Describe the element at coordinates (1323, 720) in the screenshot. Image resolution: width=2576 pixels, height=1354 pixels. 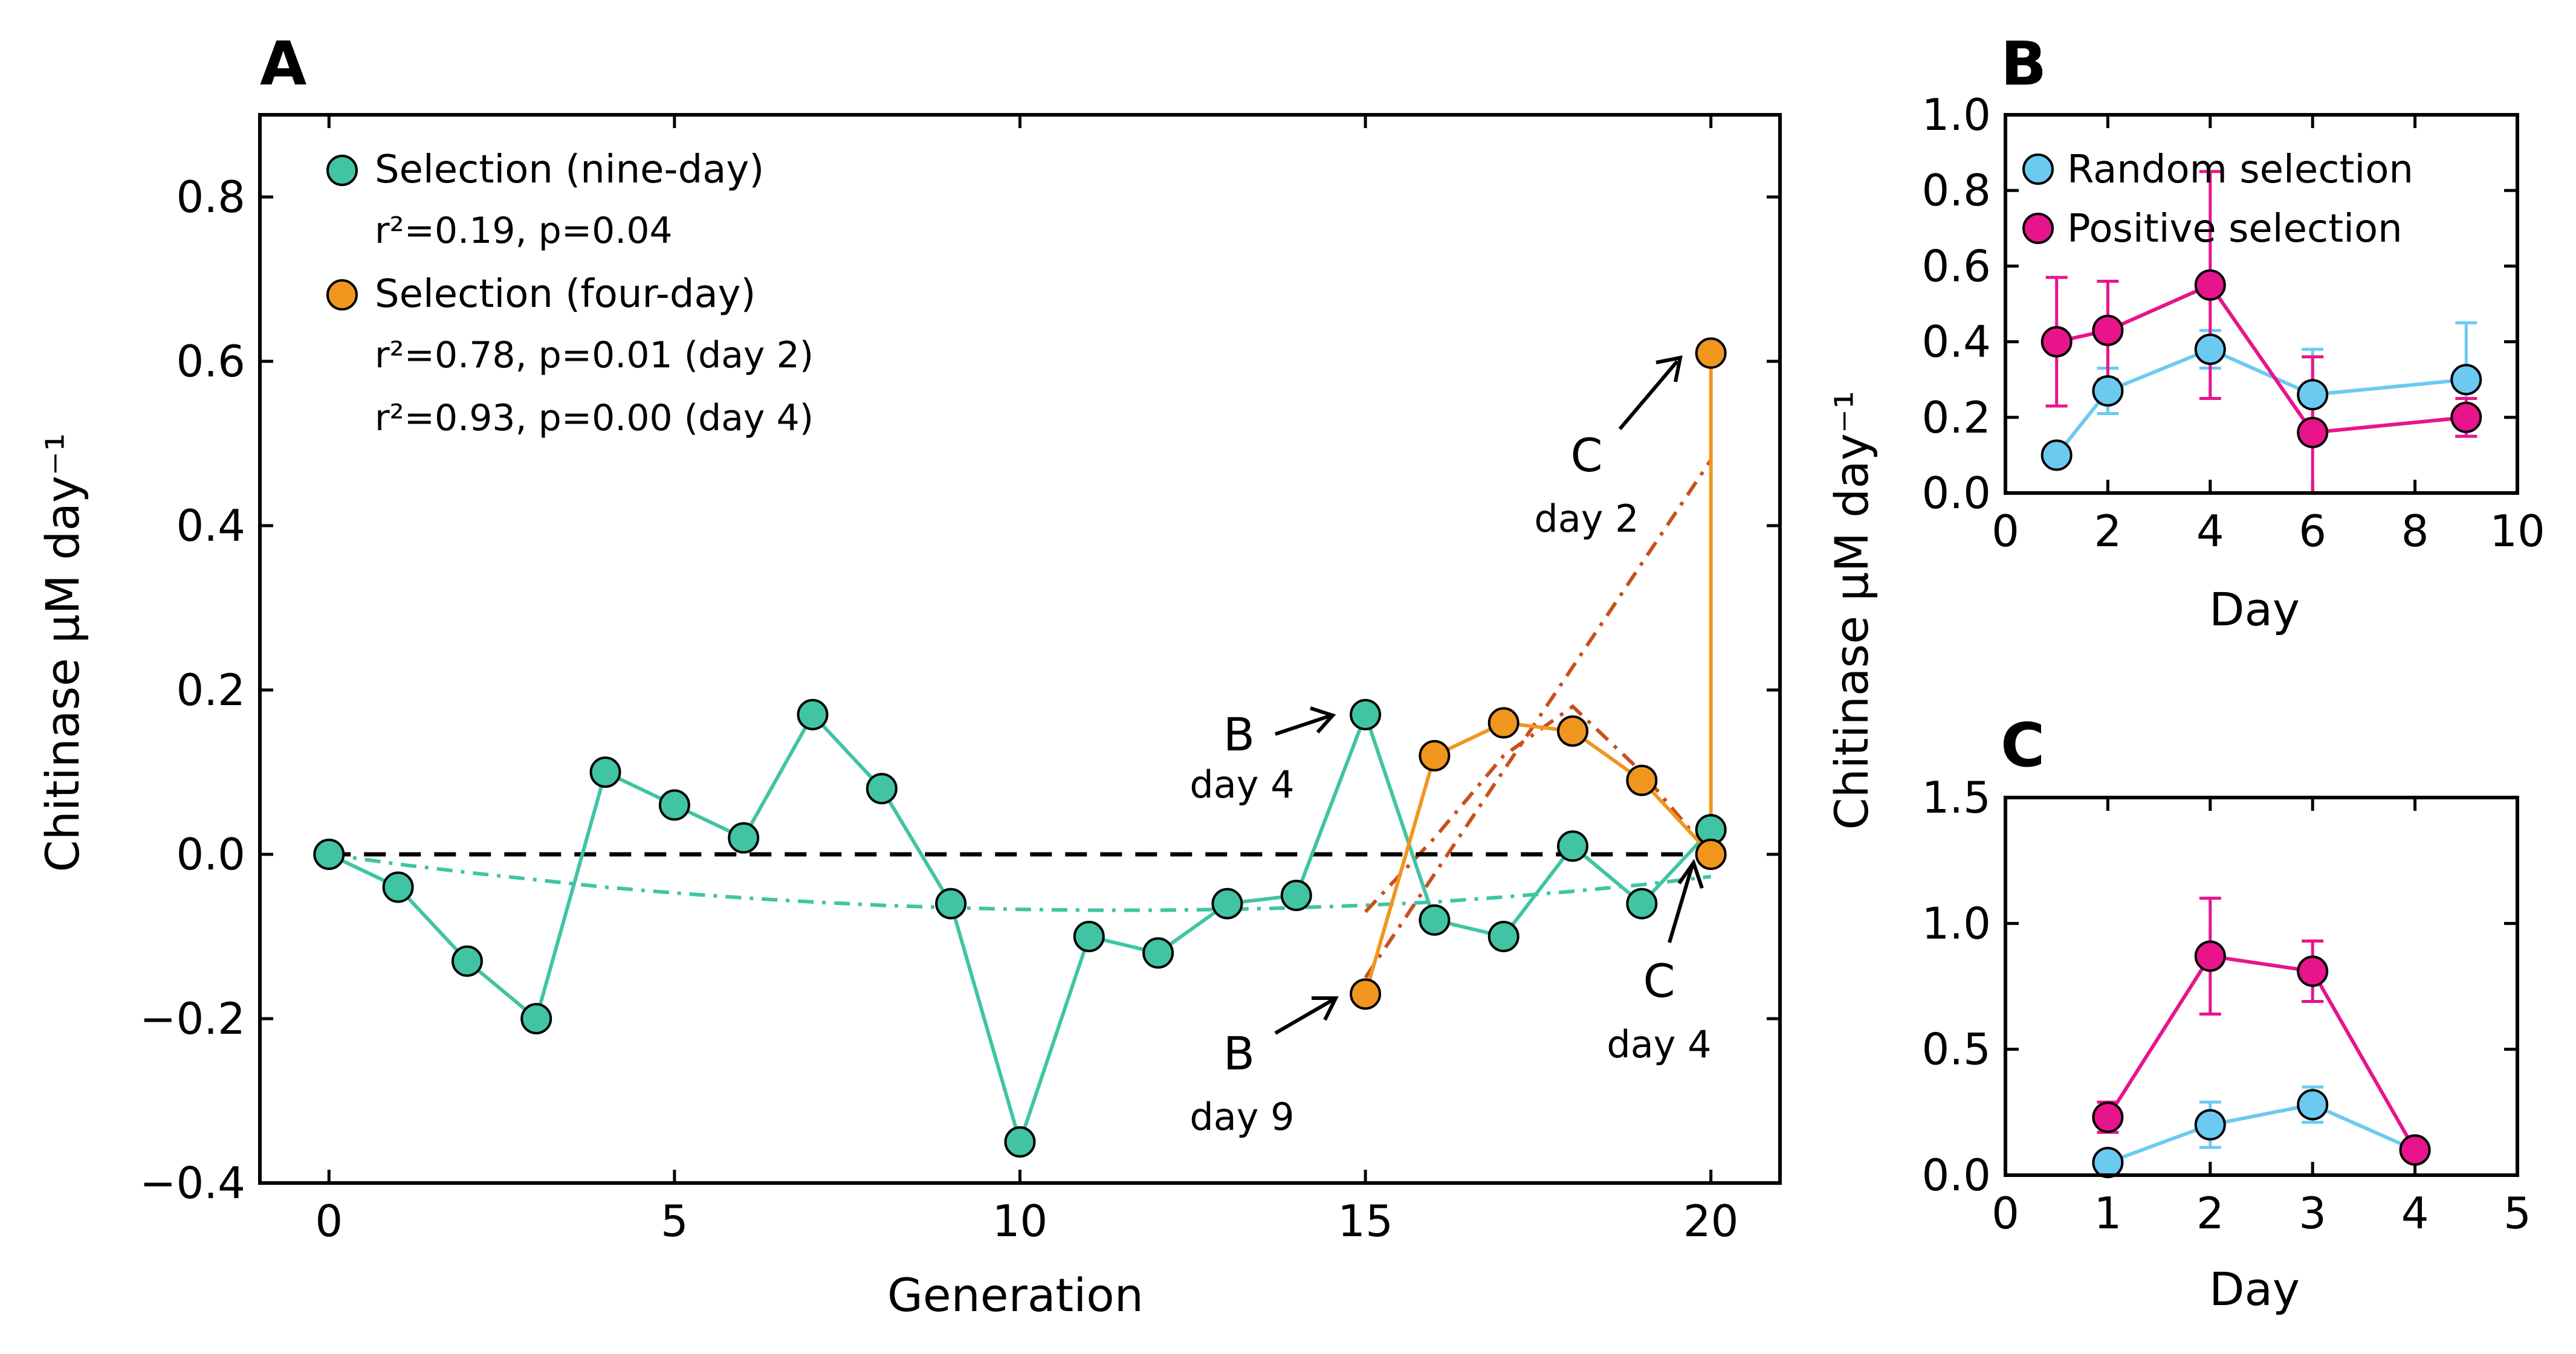
I see `annotation-b-day4-arrowhead` at that location.